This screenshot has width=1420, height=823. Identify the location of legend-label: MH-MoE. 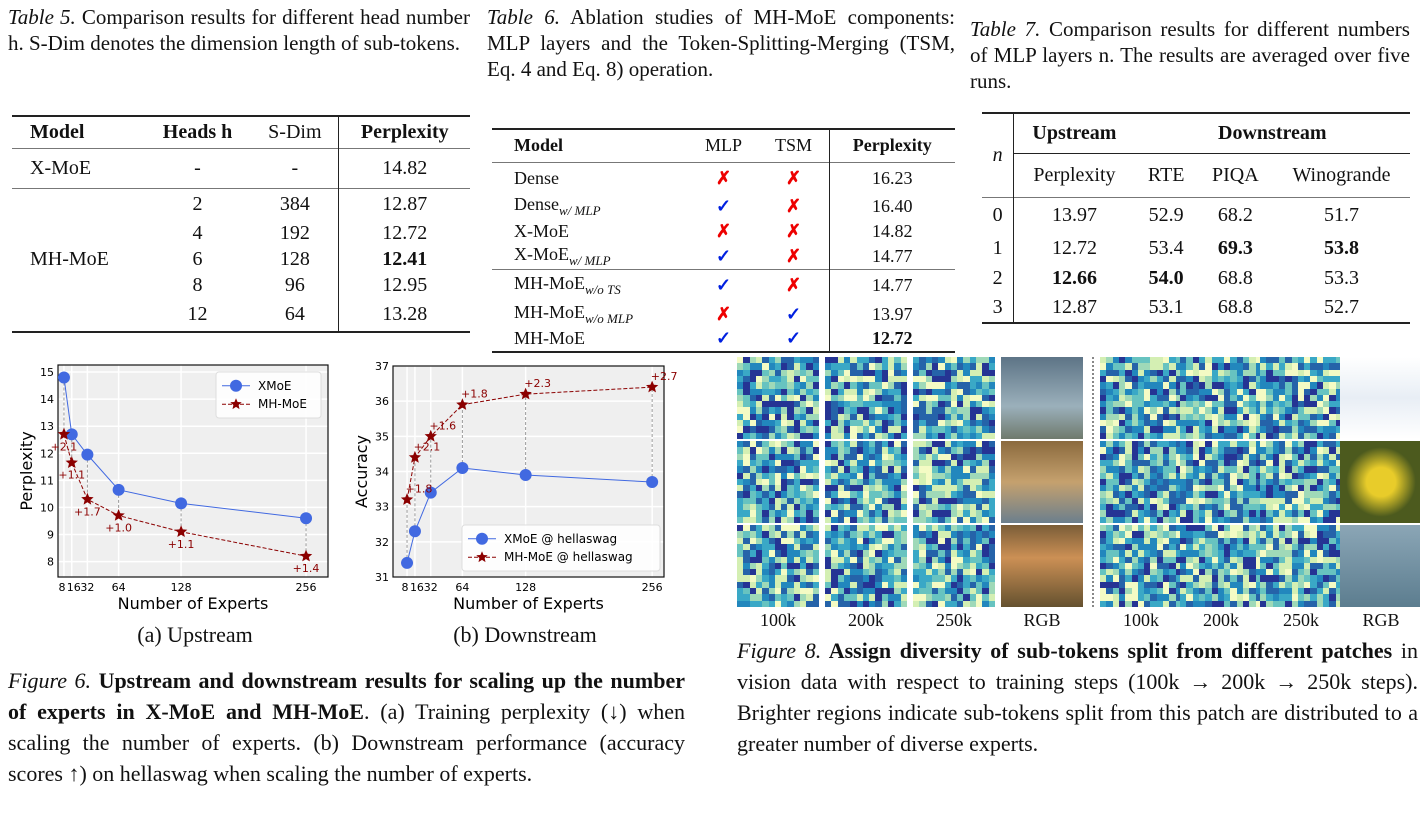
(282, 404).